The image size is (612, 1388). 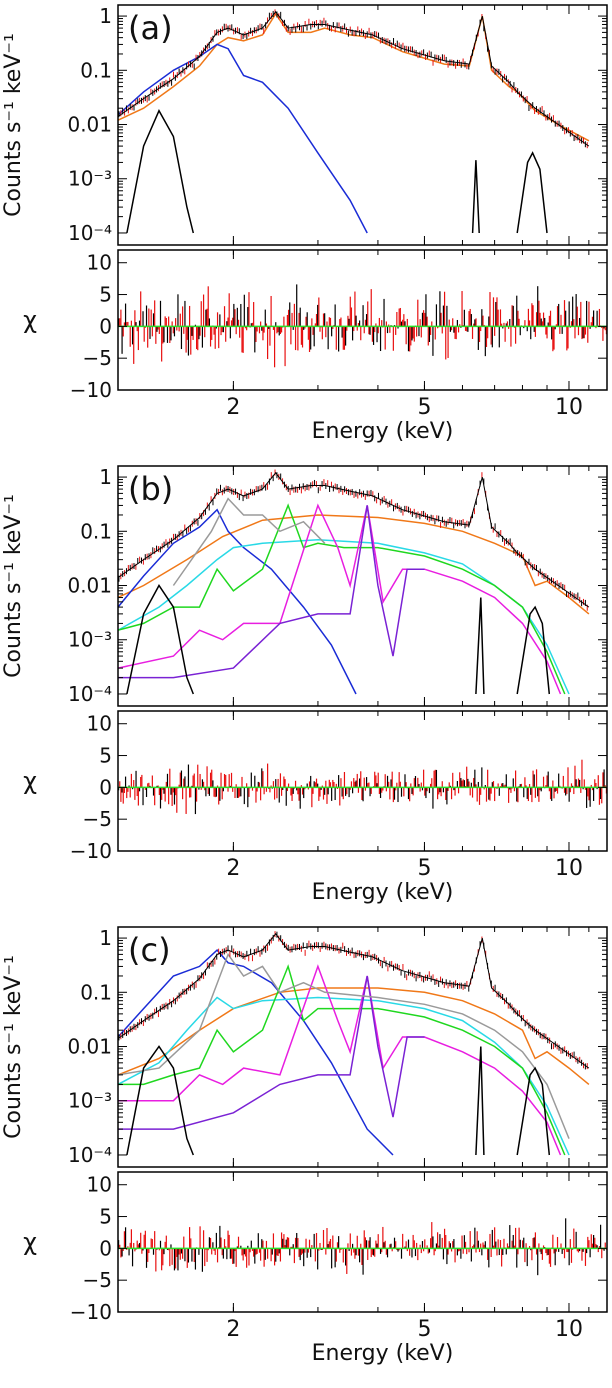 What do you see at coordinates (149, 950) in the screenshot?
I see `panel-label: (c)` at bounding box center [149, 950].